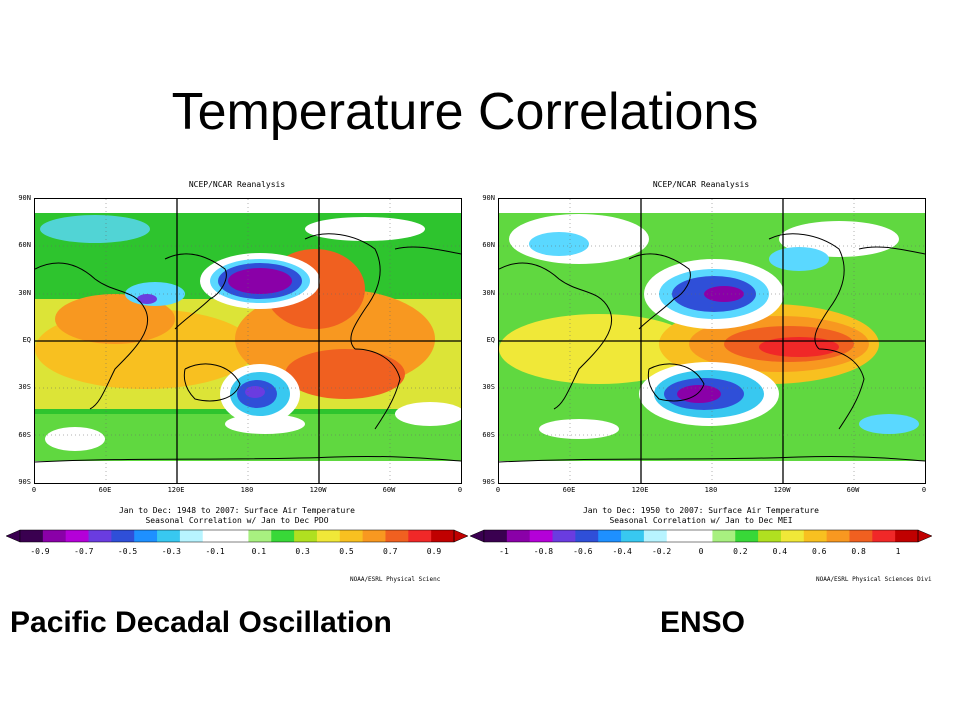  I want to click on pdo-colorbar, so click(237, 536).